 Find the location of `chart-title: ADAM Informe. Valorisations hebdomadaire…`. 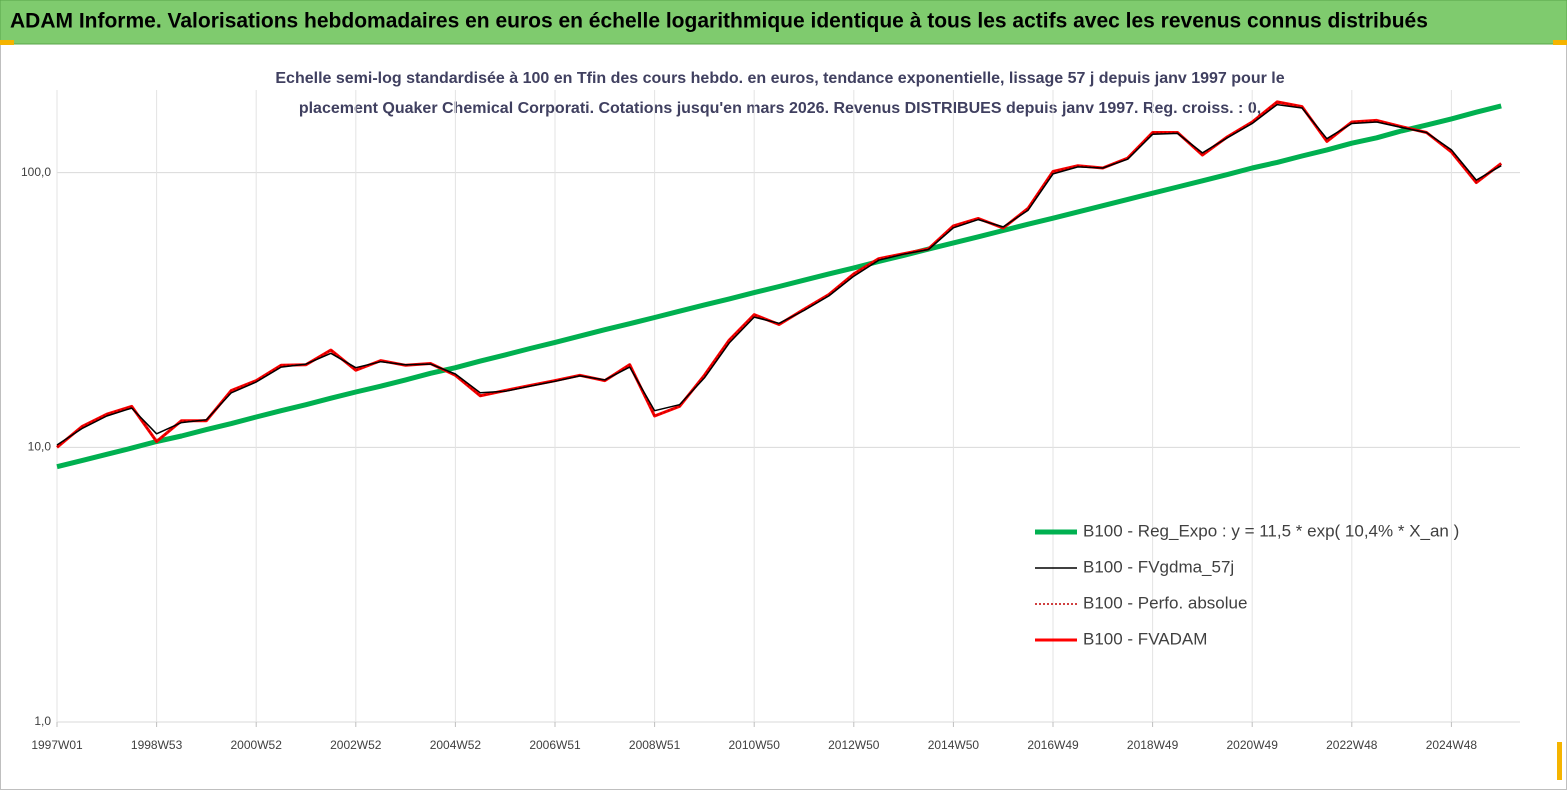

chart-title: ADAM Informe. Valorisations hebdomadaire… is located at coordinates (719, 21).